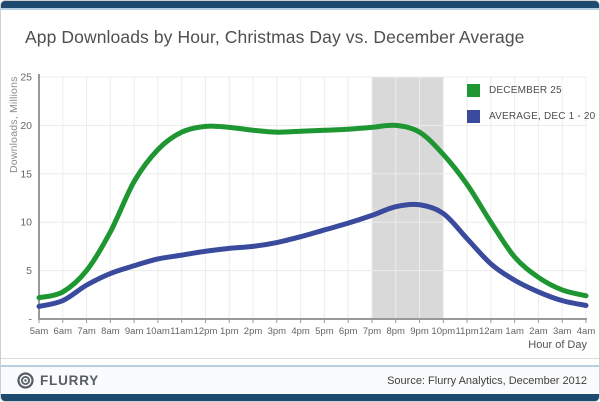 The height and width of the screenshot is (402, 600). What do you see at coordinates (491, 331) in the screenshot?
I see `svg-text: 12am` at bounding box center [491, 331].